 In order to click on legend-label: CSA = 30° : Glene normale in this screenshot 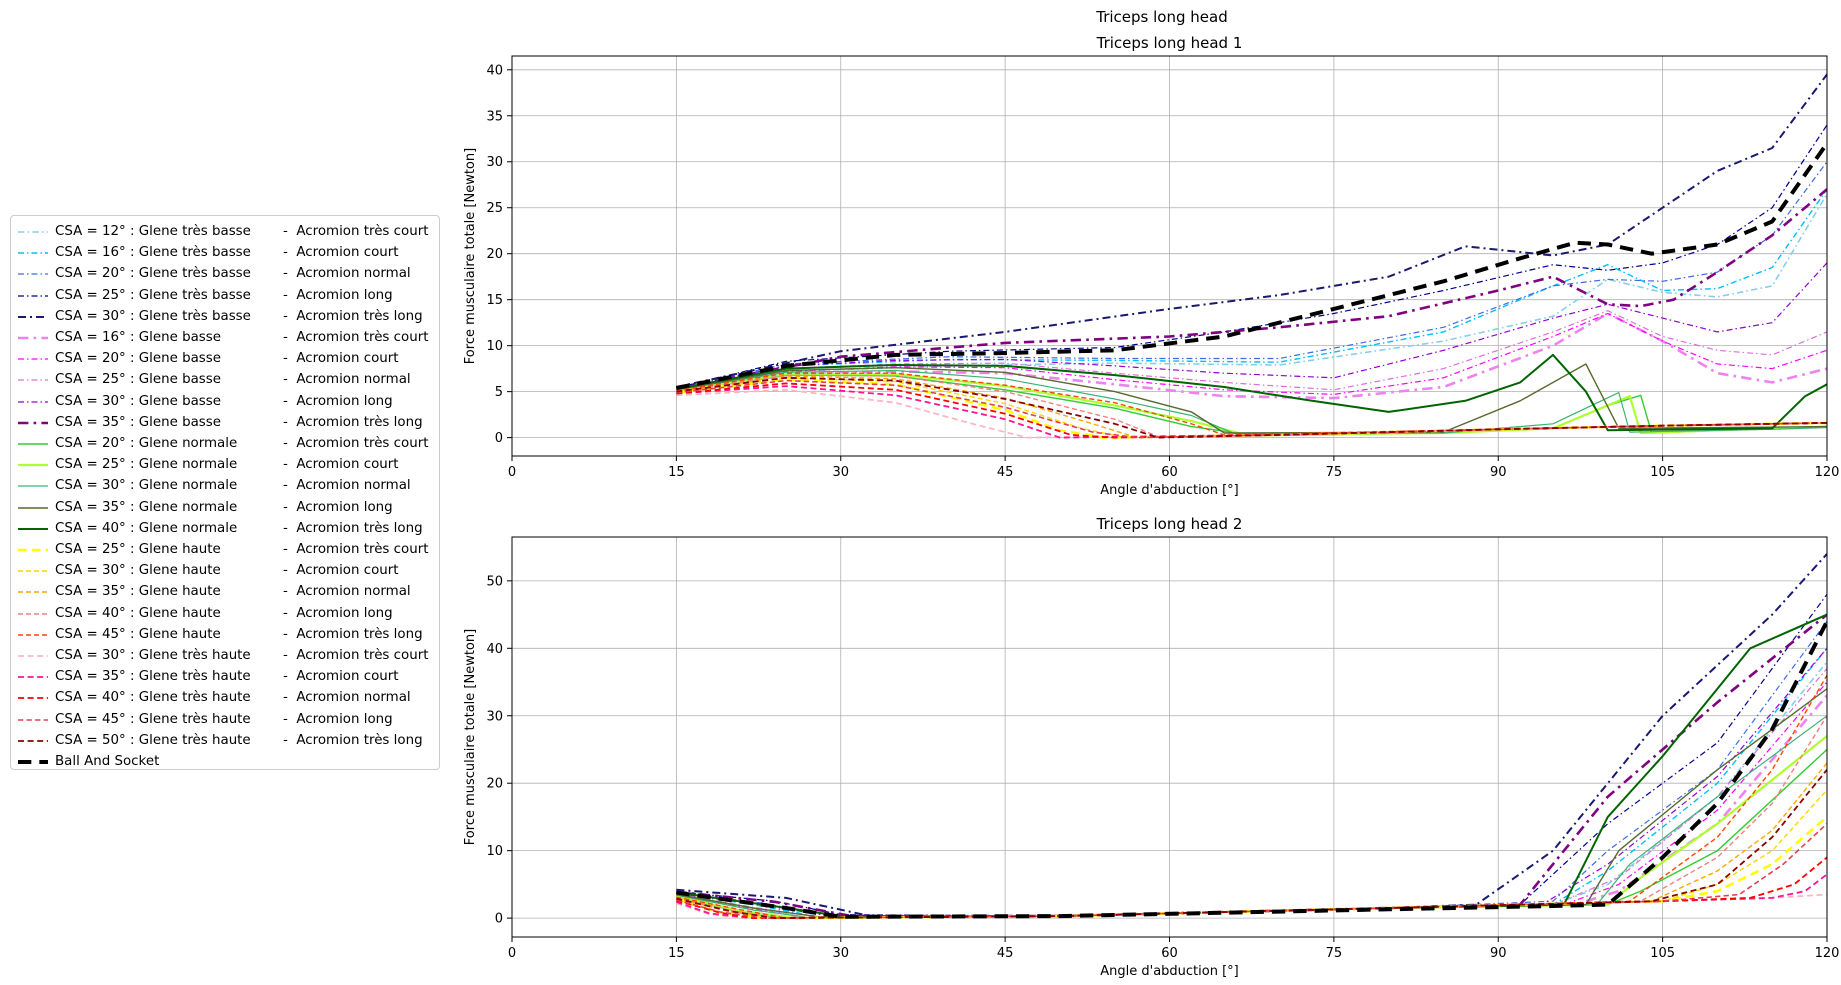, I will do `click(146, 486)`.